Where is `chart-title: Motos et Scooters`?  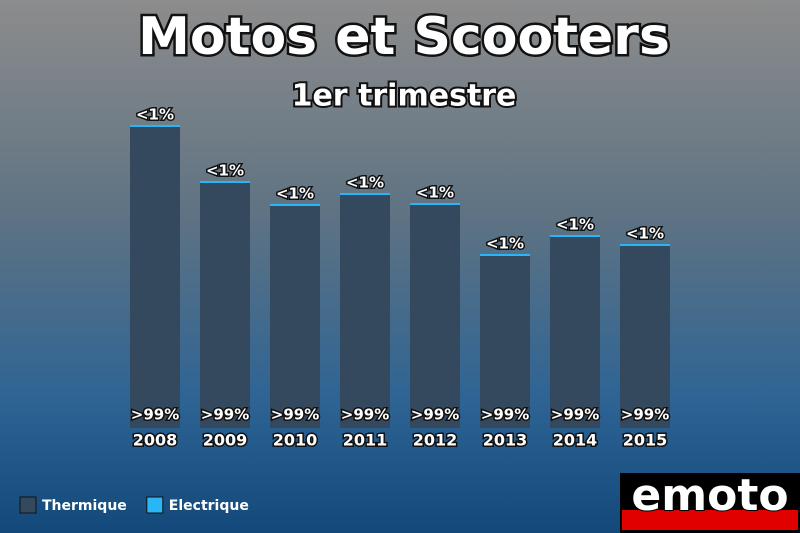 chart-title: Motos et Scooters is located at coordinates (404, 37).